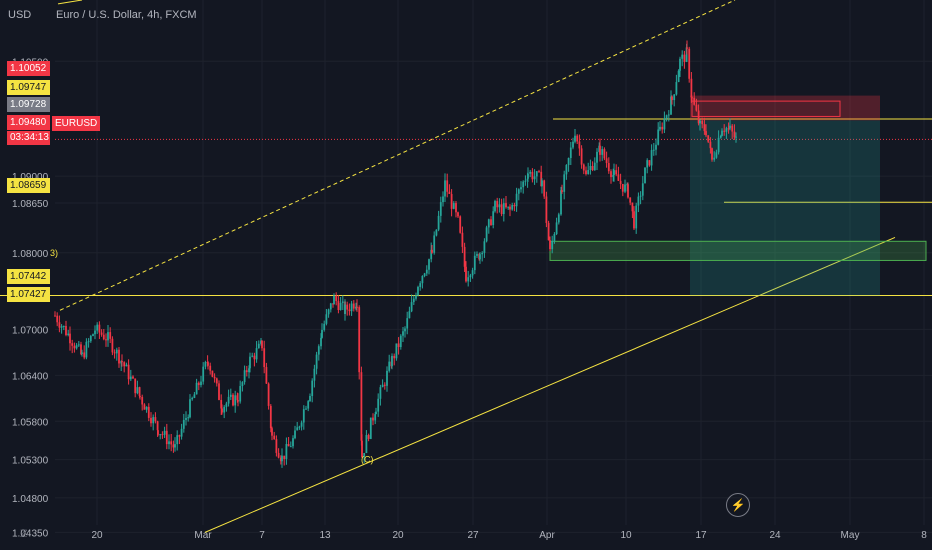  What do you see at coordinates (30, 254) in the screenshot?
I see `y-tick-label: 1.08000` at bounding box center [30, 254].